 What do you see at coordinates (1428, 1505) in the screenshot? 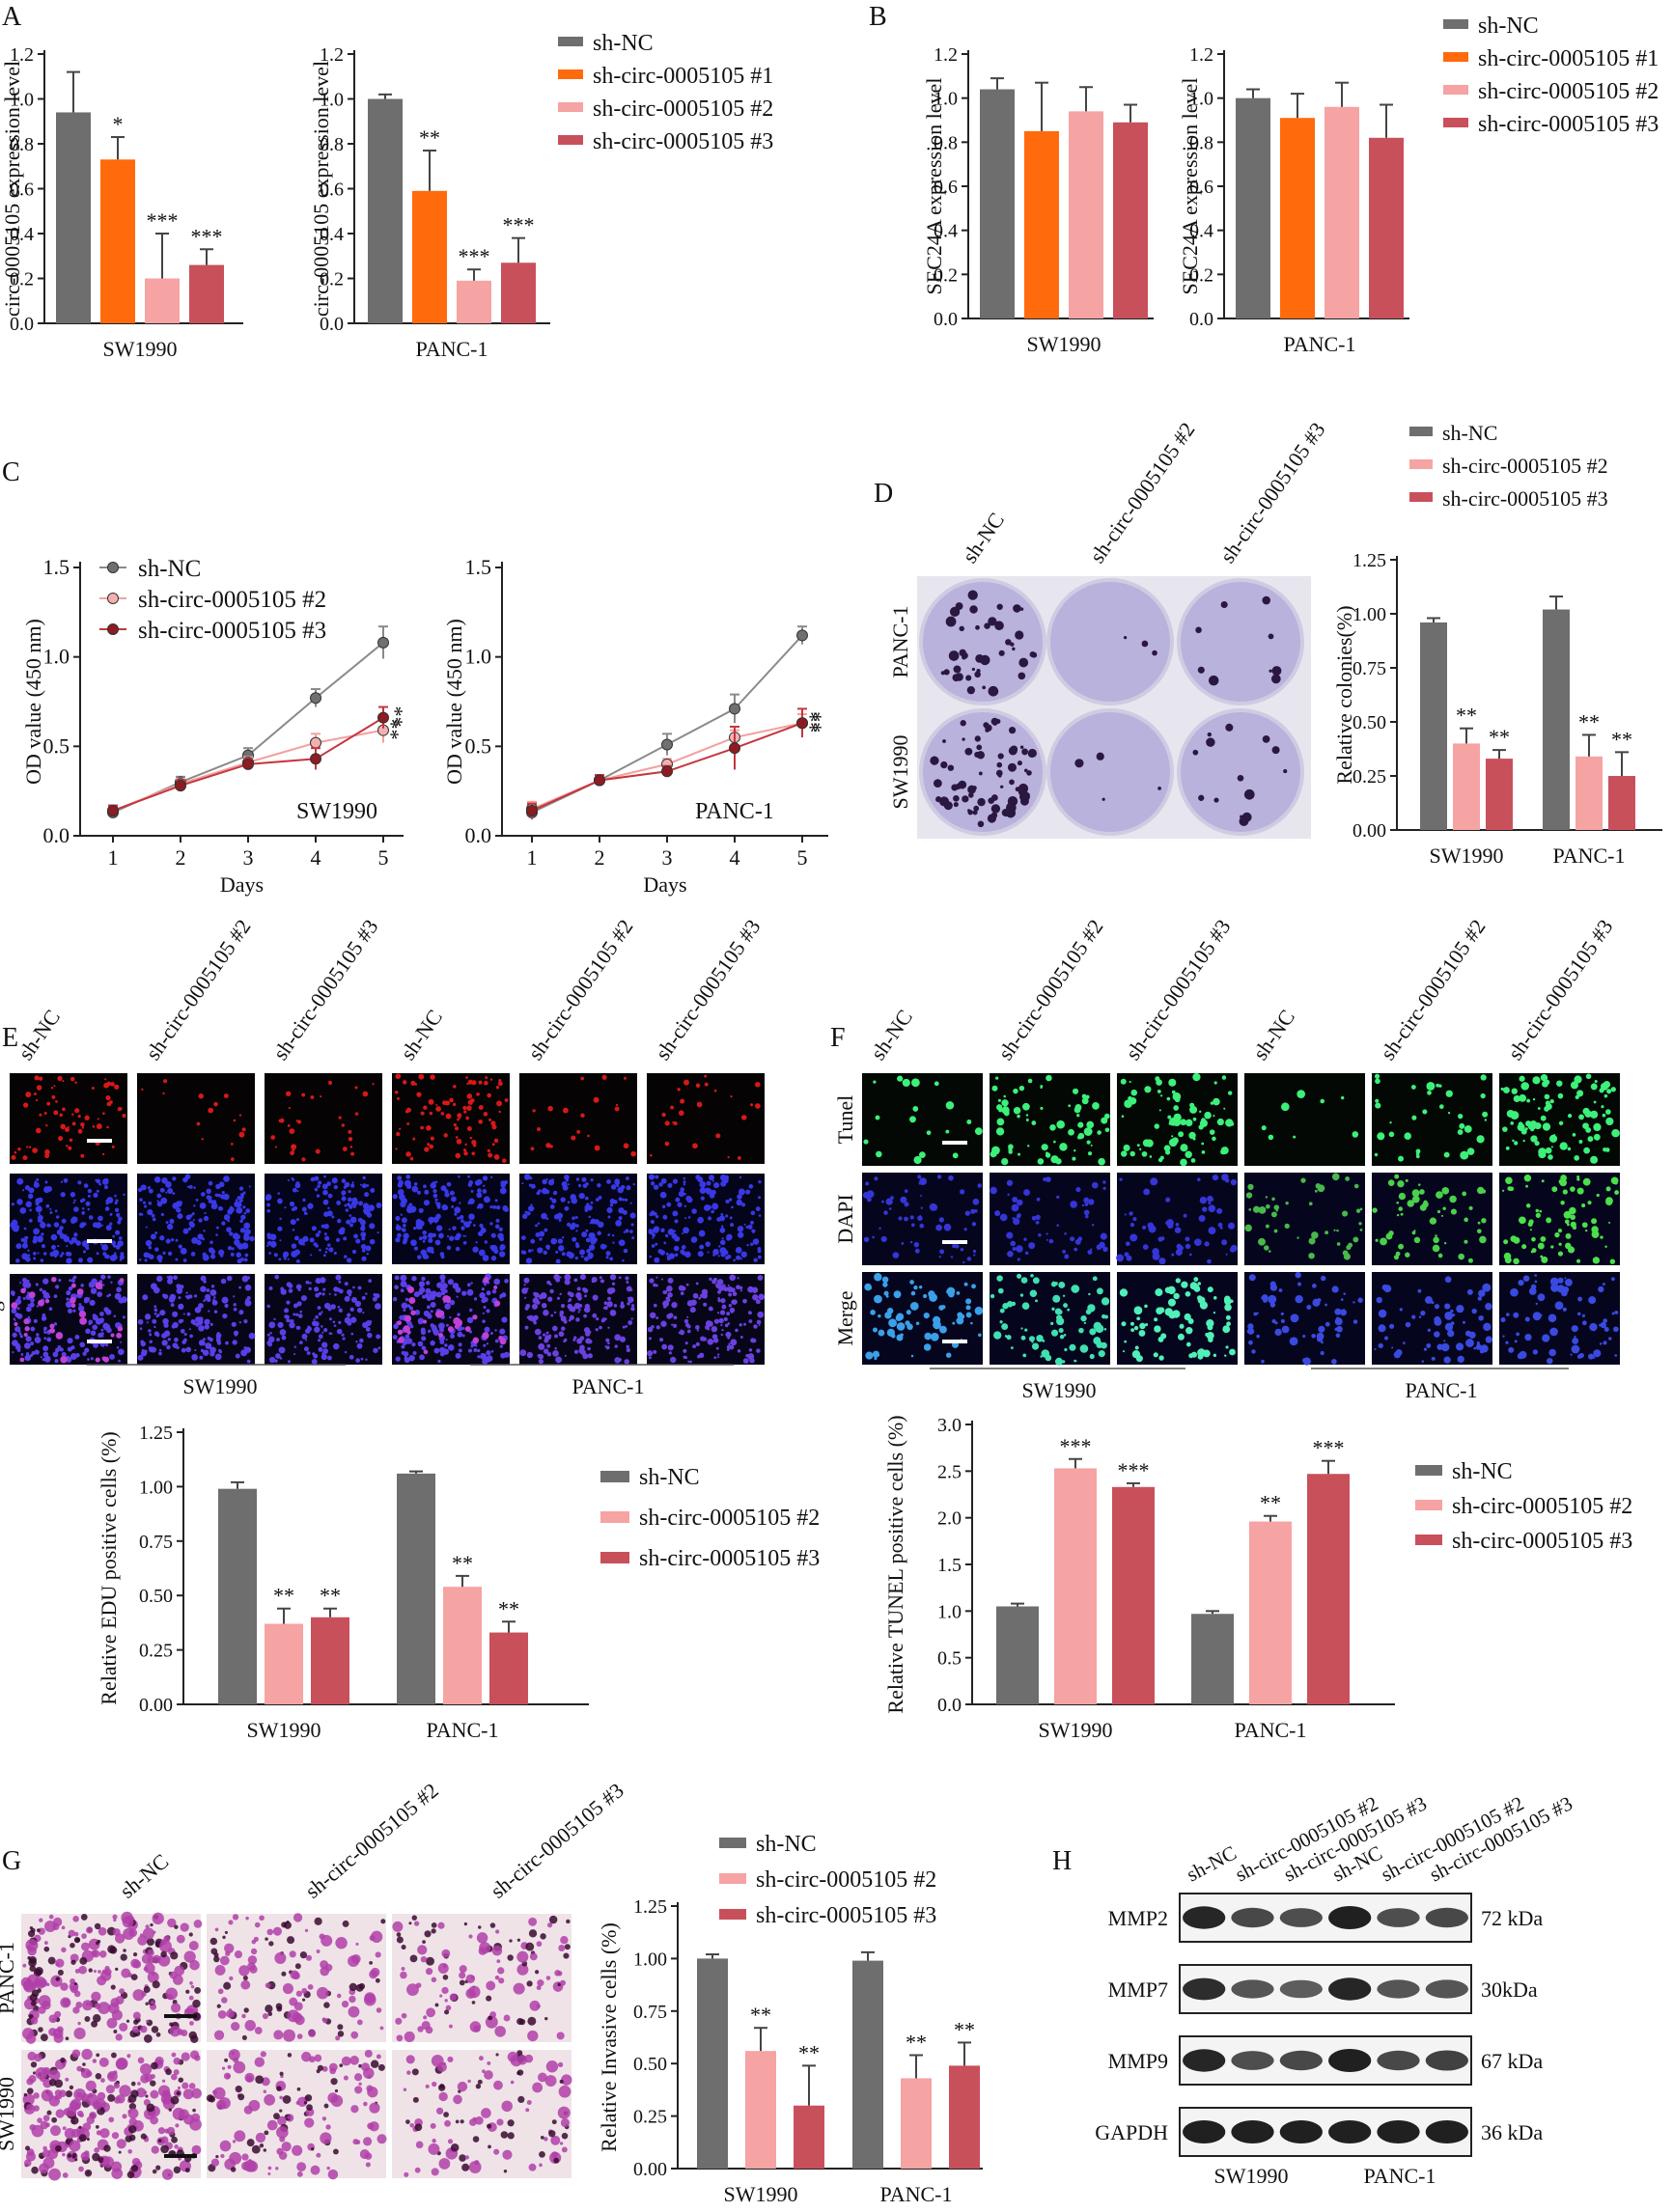
I see `legend-swatch` at bounding box center [1428, 1505].